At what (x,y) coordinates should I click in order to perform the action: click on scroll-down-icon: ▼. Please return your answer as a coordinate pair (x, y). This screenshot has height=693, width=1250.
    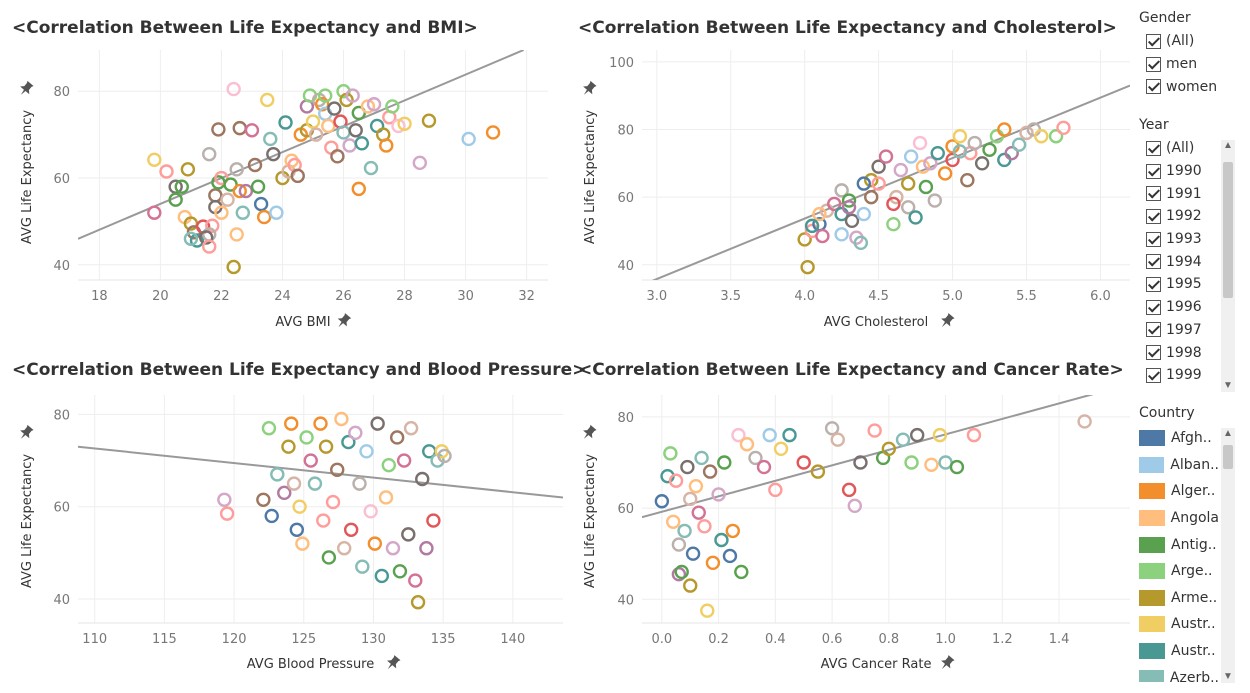
    Looking at the image, I should click on (1228, 676).